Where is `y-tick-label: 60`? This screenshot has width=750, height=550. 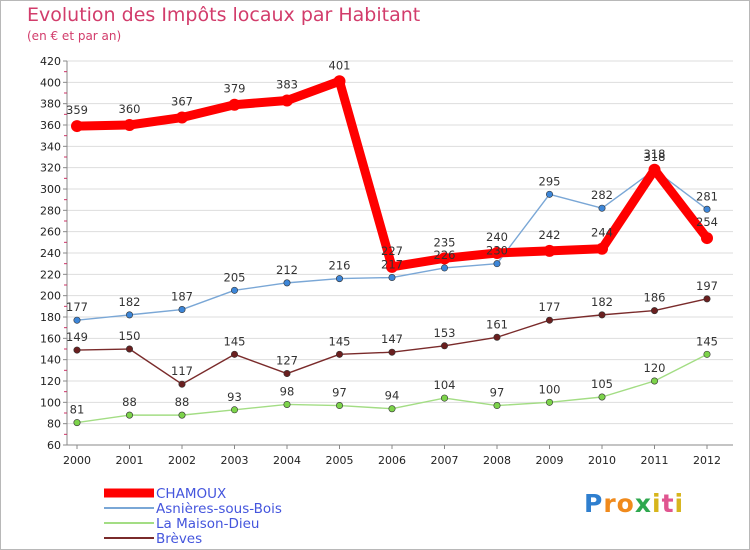 y-tick-label: 60 is located at coordinates (54, 445).